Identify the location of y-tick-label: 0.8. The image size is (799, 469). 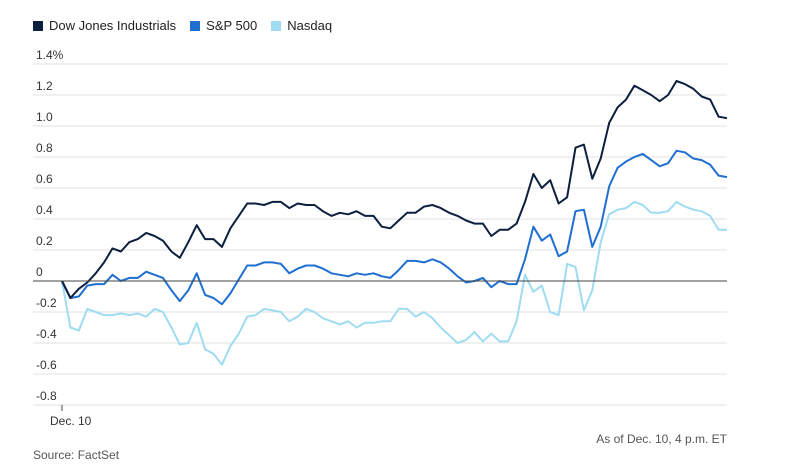
(44, 148).